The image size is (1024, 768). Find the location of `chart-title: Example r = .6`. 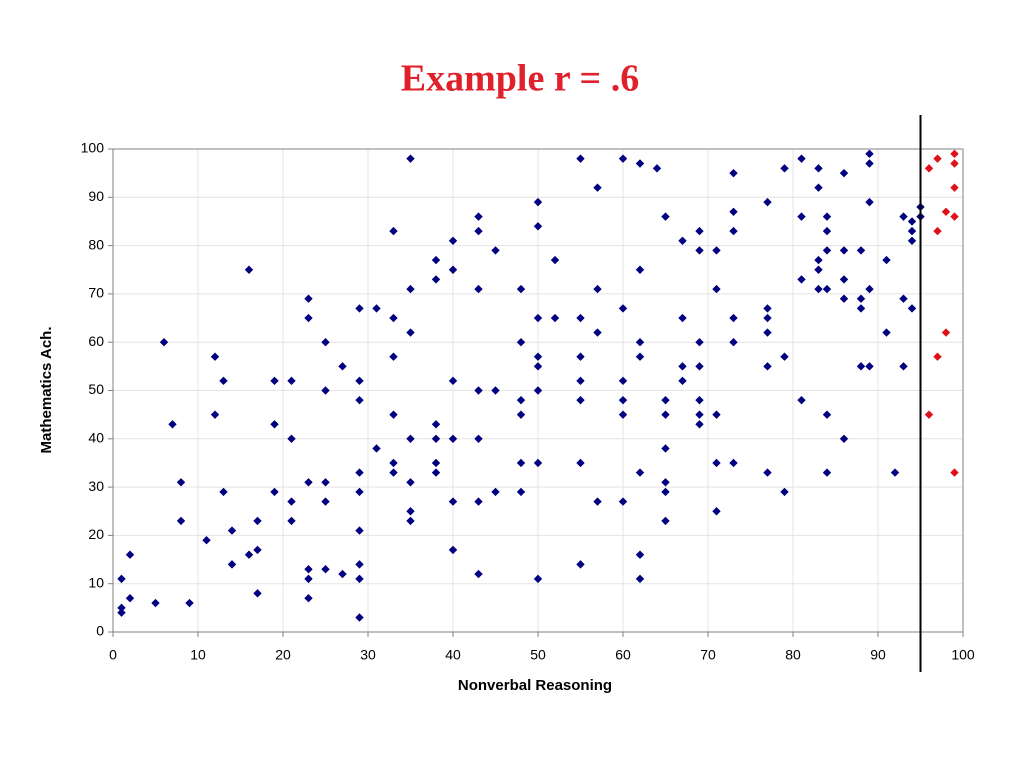

chart-title: Example r = .6 is located at coordinates (520, 79).